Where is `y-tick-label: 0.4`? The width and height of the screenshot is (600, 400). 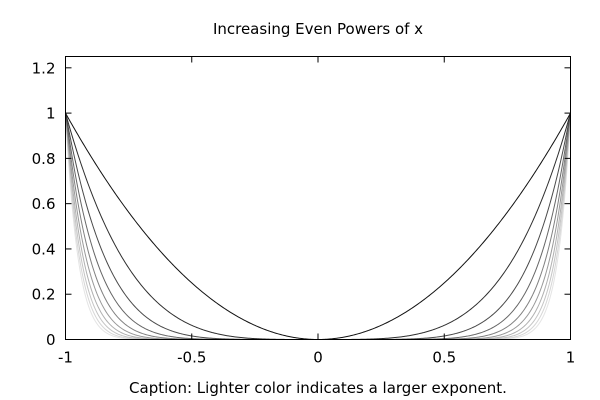 y-tick-label: 0.4 is located at coordinates (44, 249).